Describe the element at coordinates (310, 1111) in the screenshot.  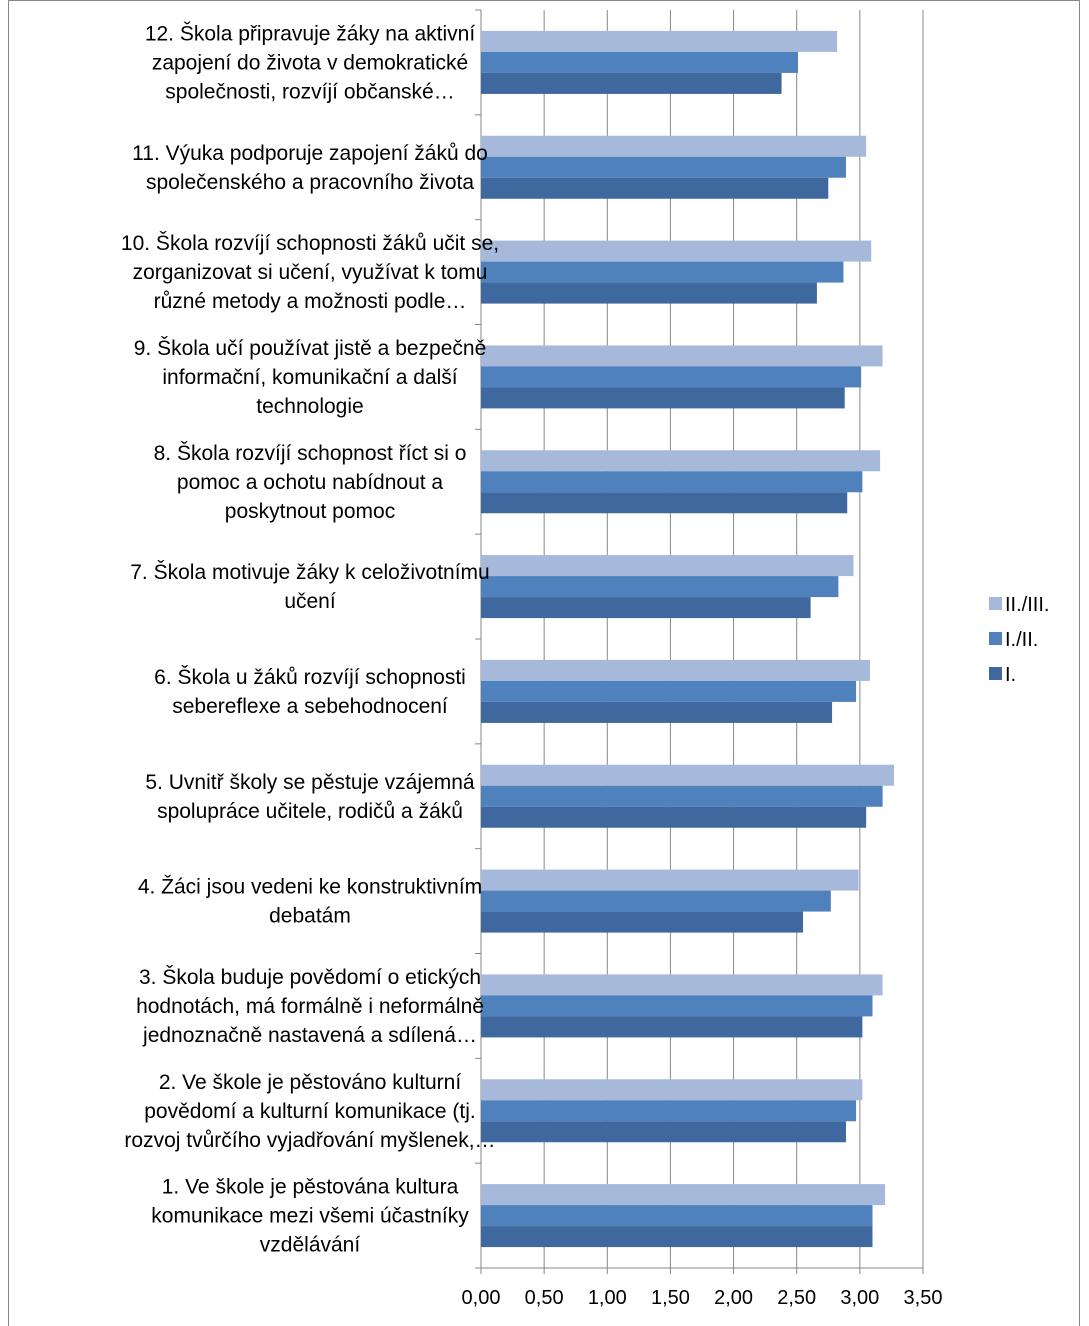
I see `category-label: povědomí a kulturní komunikace (tj.` at that location.